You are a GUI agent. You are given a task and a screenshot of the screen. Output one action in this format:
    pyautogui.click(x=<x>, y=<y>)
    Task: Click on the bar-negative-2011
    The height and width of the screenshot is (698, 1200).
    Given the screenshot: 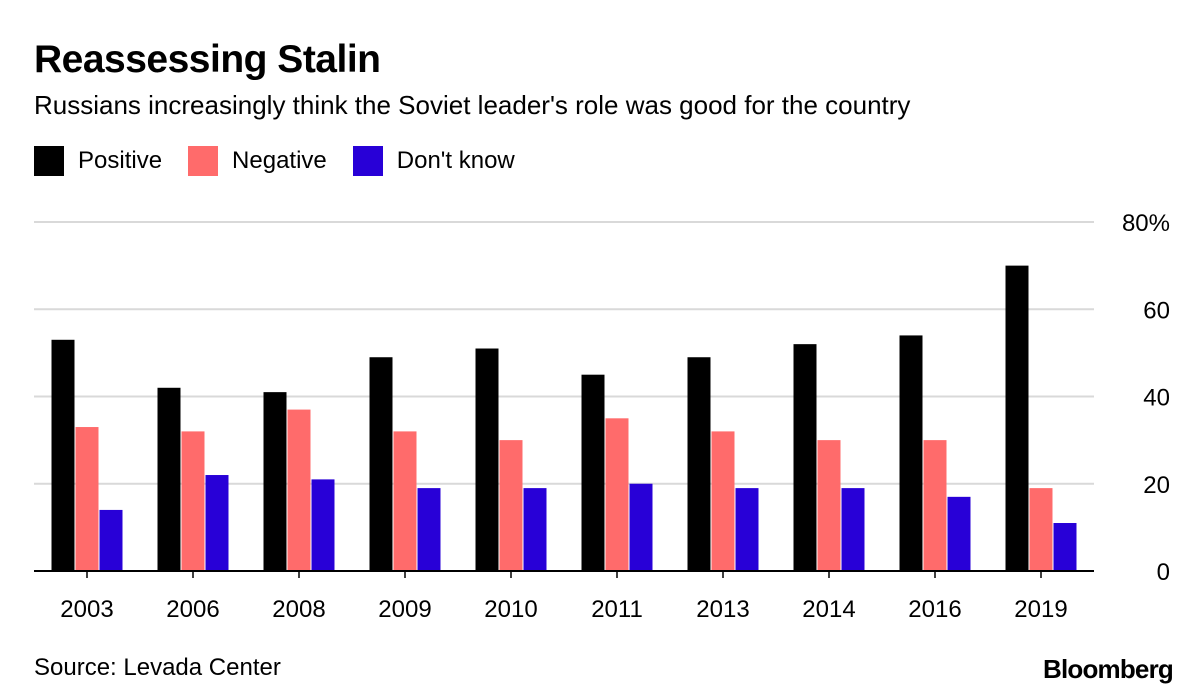 What is the action you would take?
    pyautogui.click(x=617, y=494)
    